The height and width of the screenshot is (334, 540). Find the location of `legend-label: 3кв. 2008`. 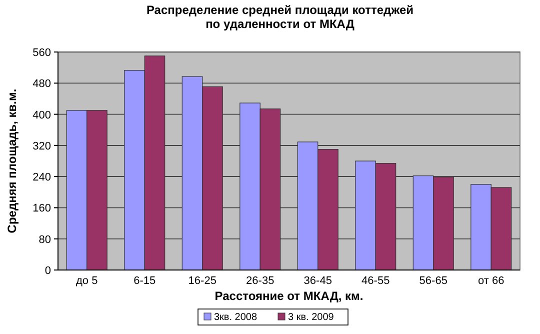

legend-label: 3кв. 2008 is located at coordinates (236, 317).